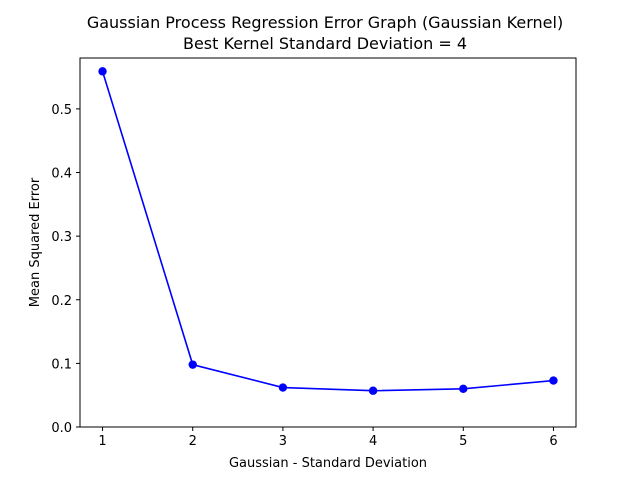  What do you see at coordinates (193, 441) in the screenshot?
I see `x-tick-label: 2` at bounding box center [193, 441].